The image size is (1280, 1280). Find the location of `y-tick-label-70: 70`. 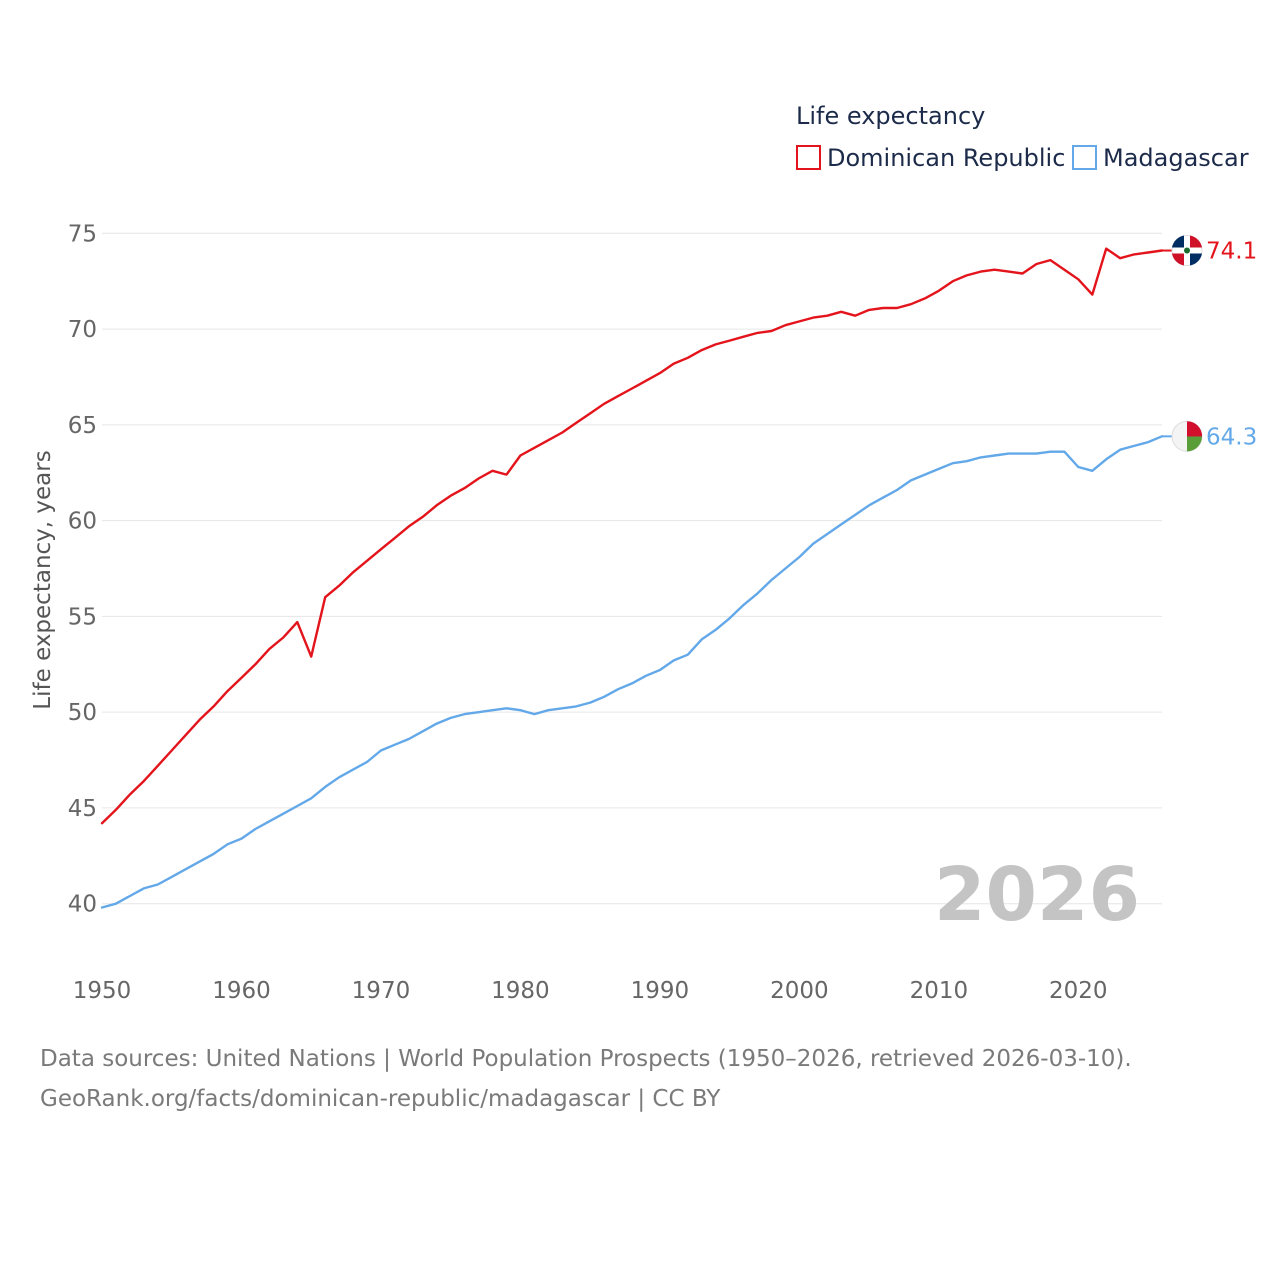

y-tick-label-70: 70 is located at coordinates (82, 330).